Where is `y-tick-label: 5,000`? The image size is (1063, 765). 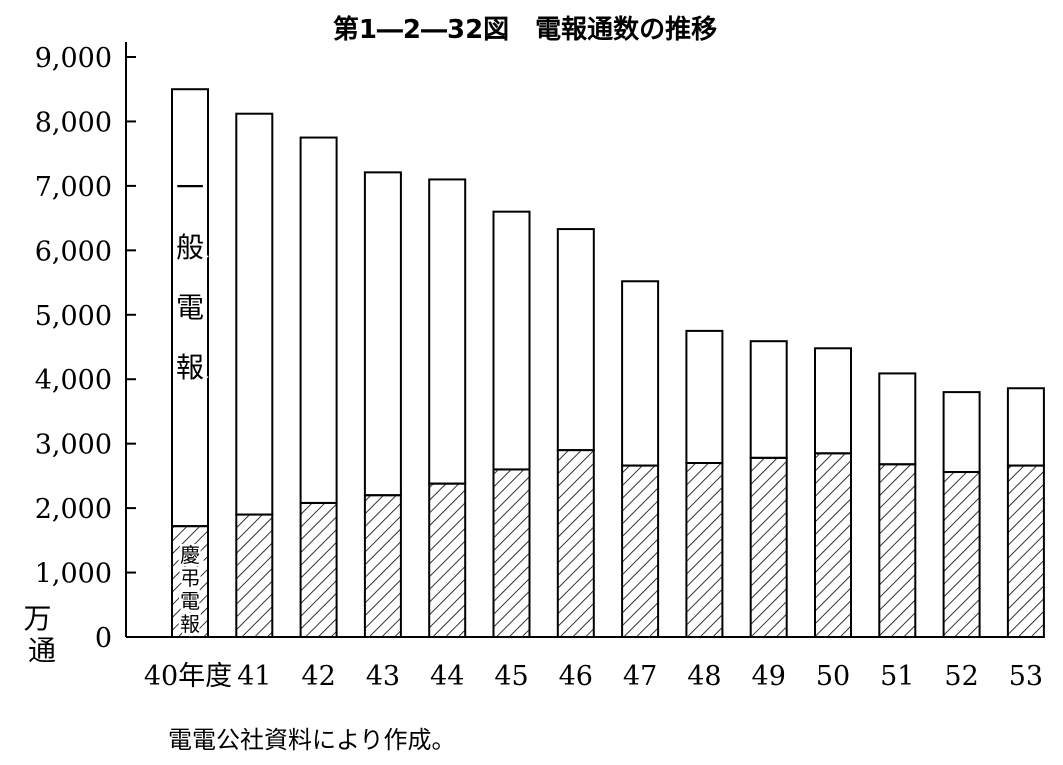
y-tick-label: 5,000 is located at coordinates (73, 316).